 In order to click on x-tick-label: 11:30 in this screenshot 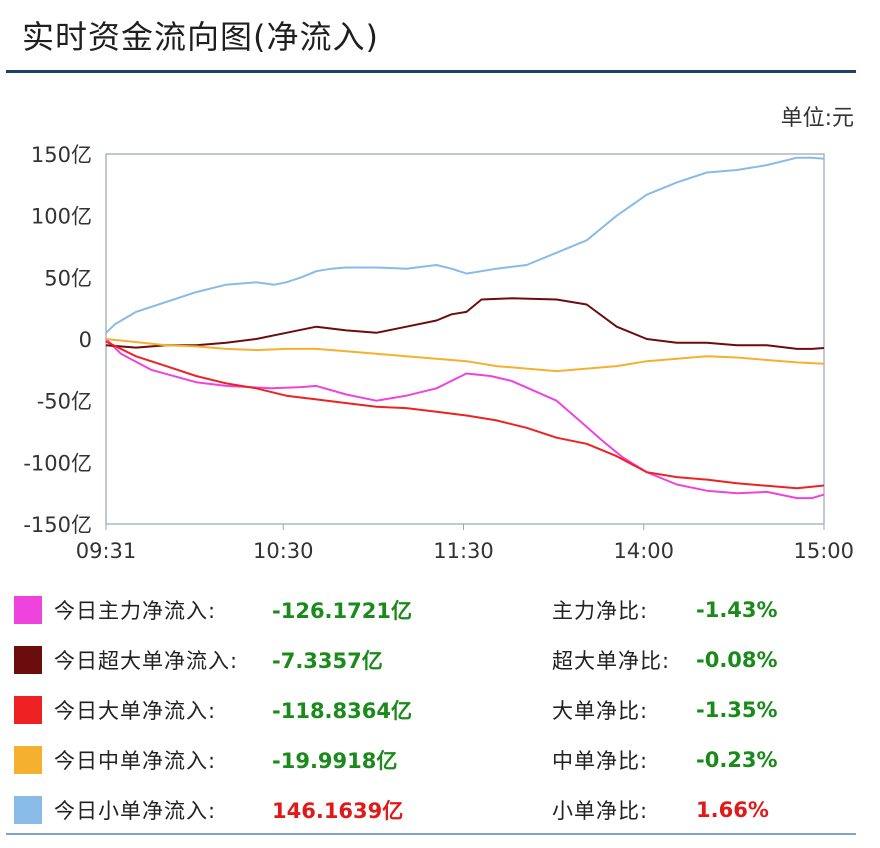, I will do `click(463, 549)`.